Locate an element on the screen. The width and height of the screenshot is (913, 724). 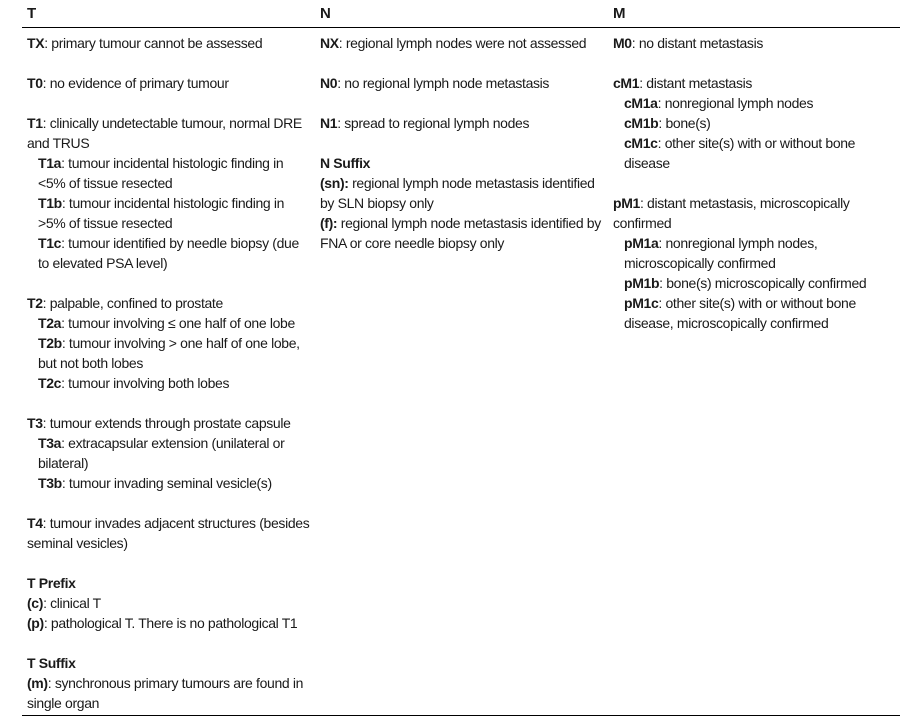
entry-t2c: T2c: tumour involving both lobes is located at coordinates (169, 383).